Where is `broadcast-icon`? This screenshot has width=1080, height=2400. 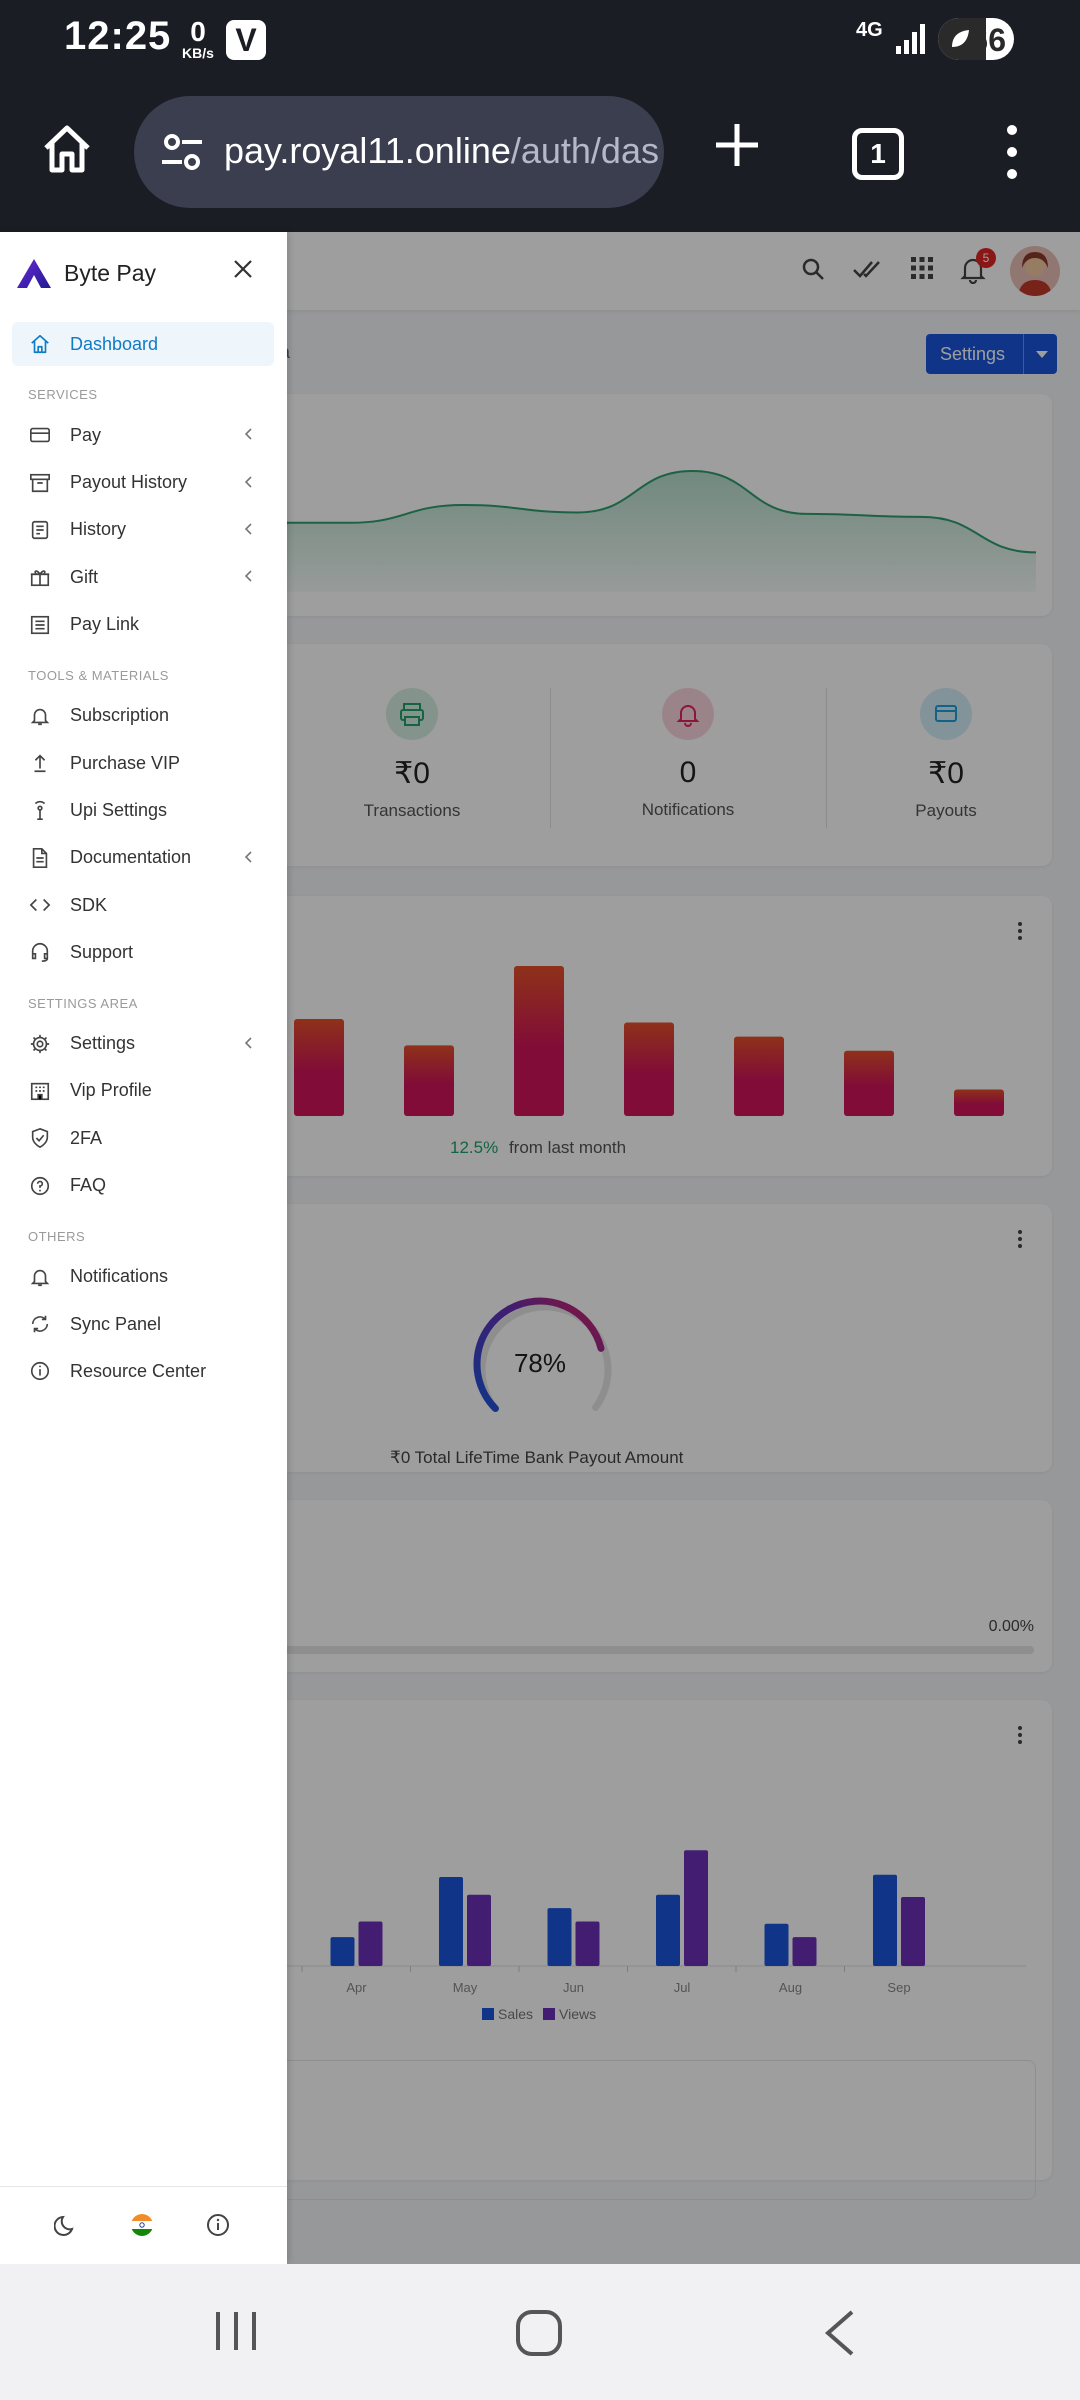
broadcast-icon is located at coordinates (40, 810).